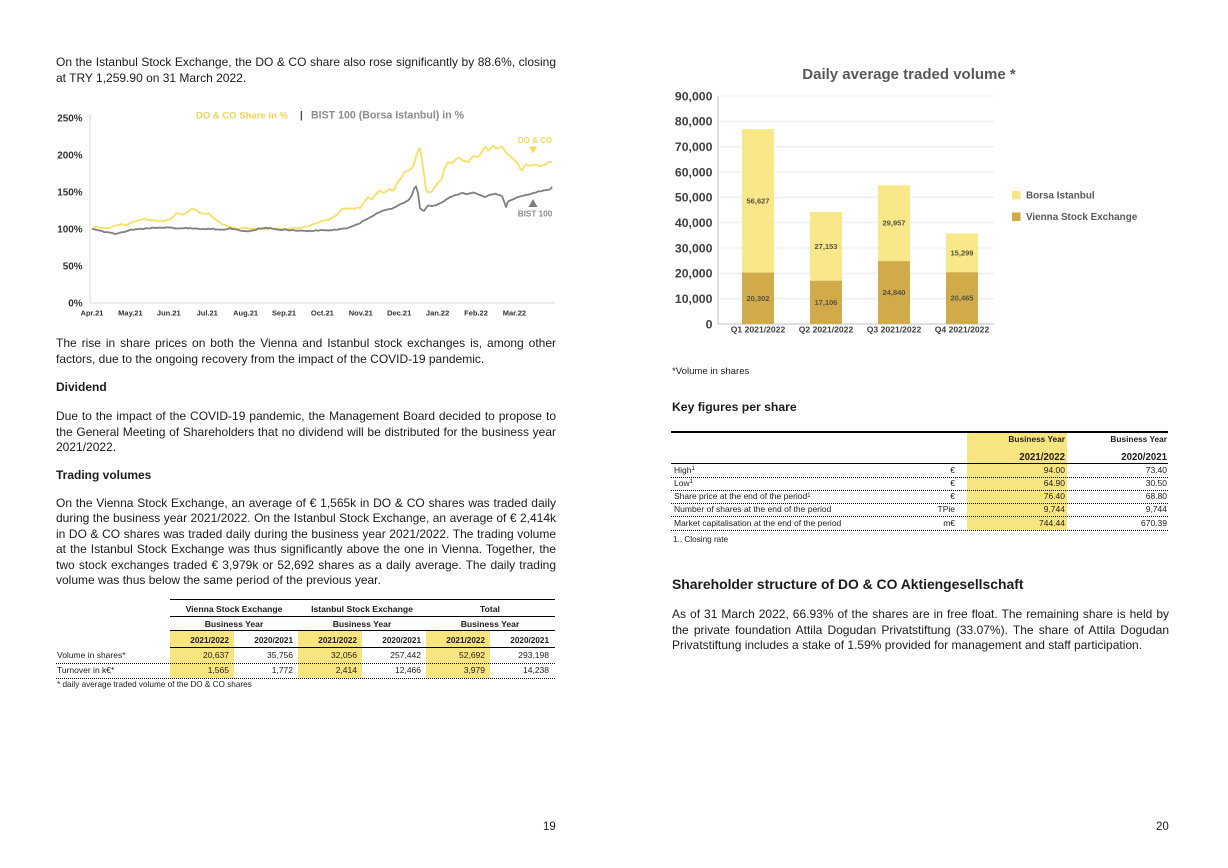 The width and height of the screenshot is (1228, 868). What do you see at coordinates (1082, 217) in the screenshot?
I see `svg-text: Vienna Stock Exchange` at bounding box center [1082, 217].